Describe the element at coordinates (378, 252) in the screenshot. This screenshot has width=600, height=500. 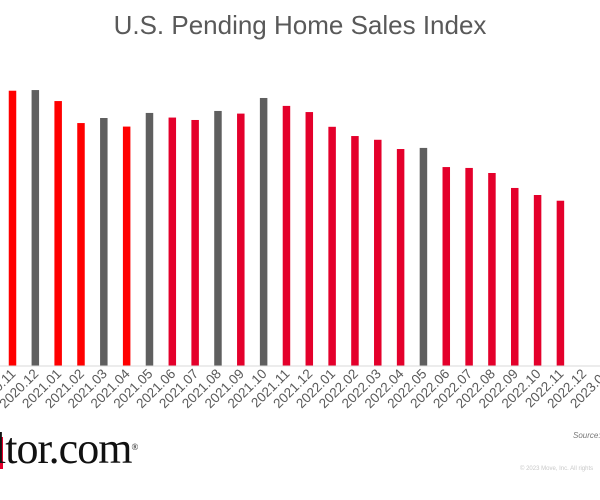
I see `bar-2022.03` at that location.